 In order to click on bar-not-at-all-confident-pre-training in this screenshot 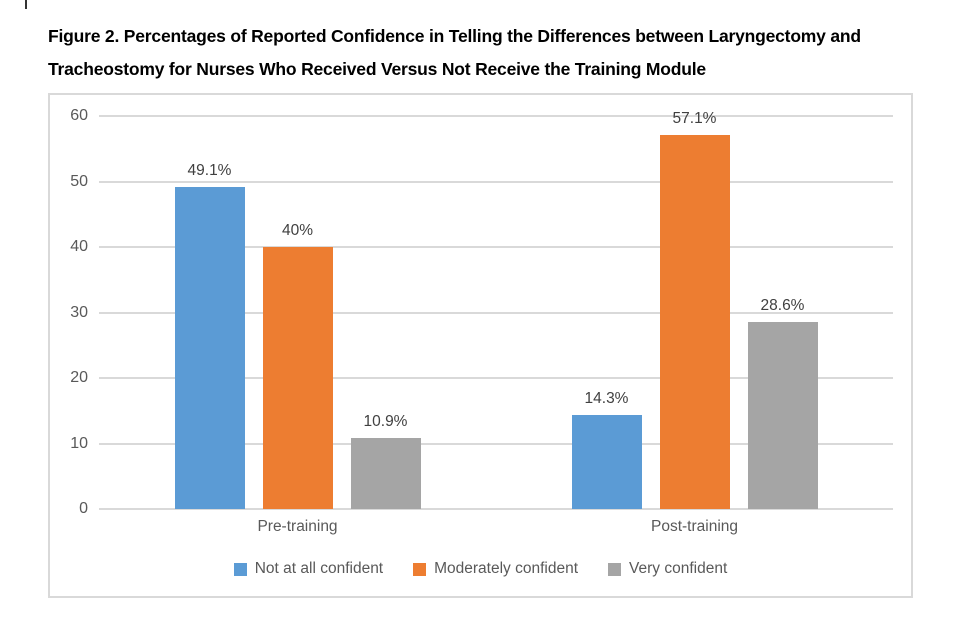, I will do `click(209, 348)`.